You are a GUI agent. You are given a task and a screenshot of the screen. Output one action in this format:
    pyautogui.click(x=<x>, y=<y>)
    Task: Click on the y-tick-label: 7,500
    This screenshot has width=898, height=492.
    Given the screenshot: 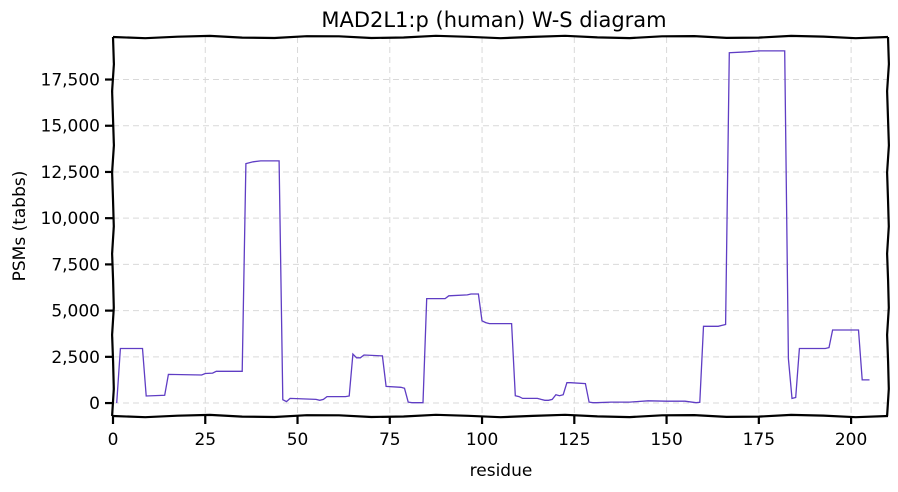 What is the action you would take?
    pyautogui.click(x=75, y=265)
    